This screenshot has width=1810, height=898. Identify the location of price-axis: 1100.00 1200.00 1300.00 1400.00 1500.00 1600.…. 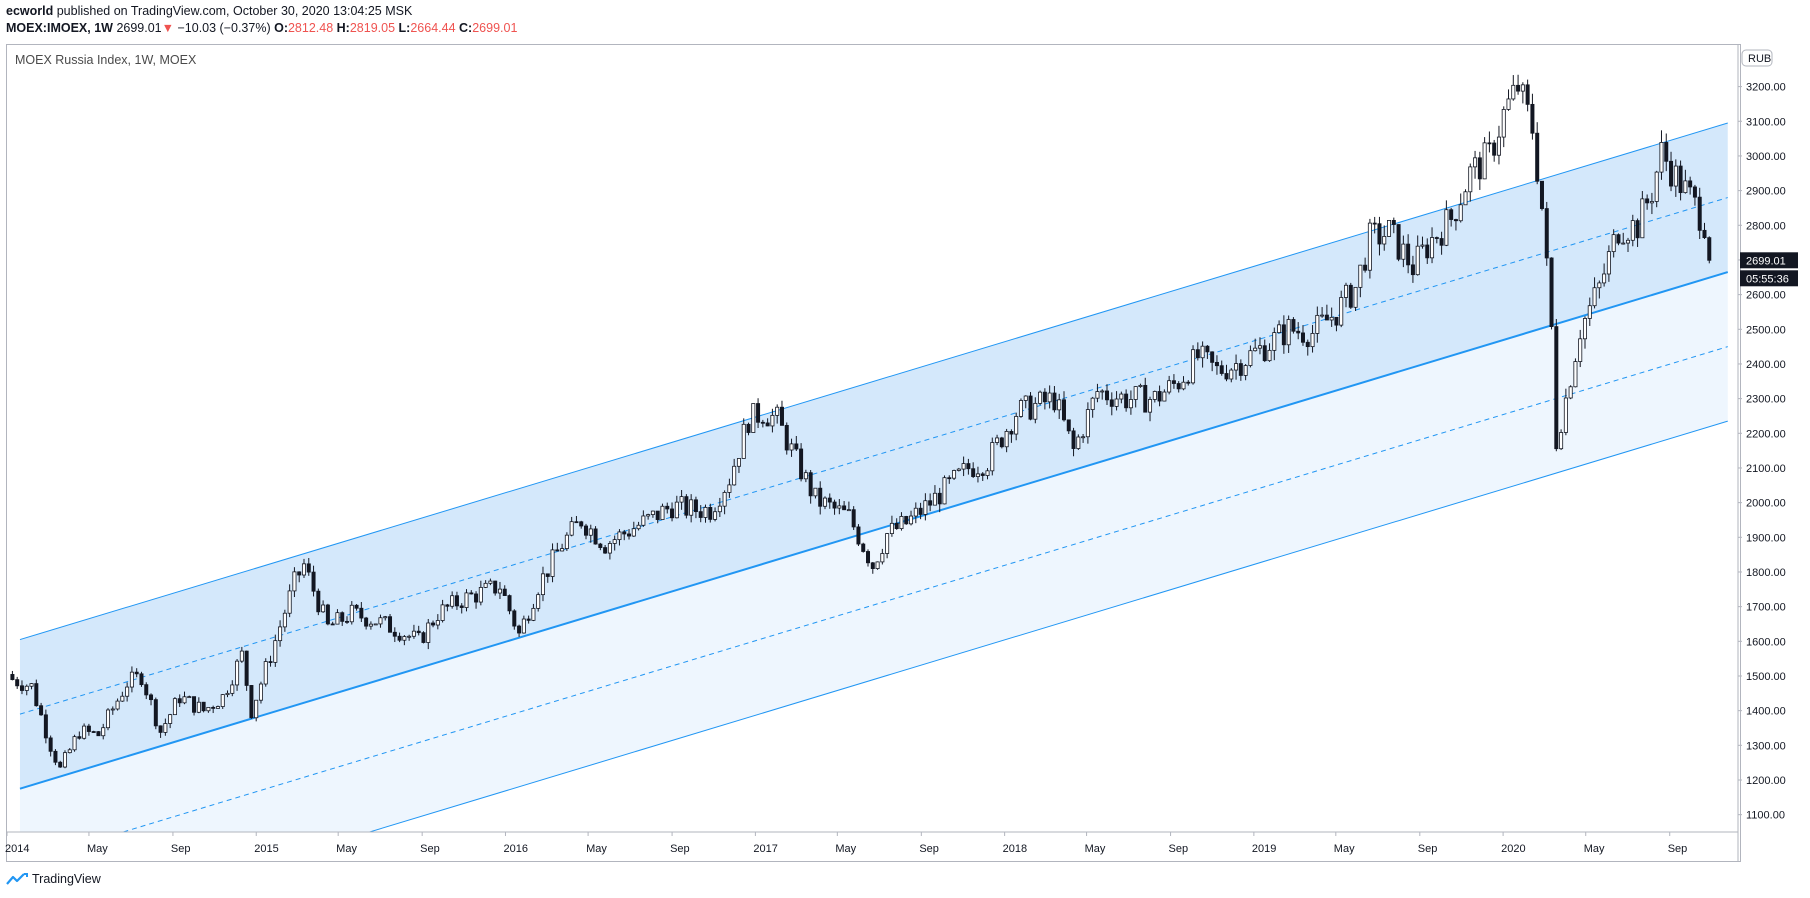
(1762, 435).